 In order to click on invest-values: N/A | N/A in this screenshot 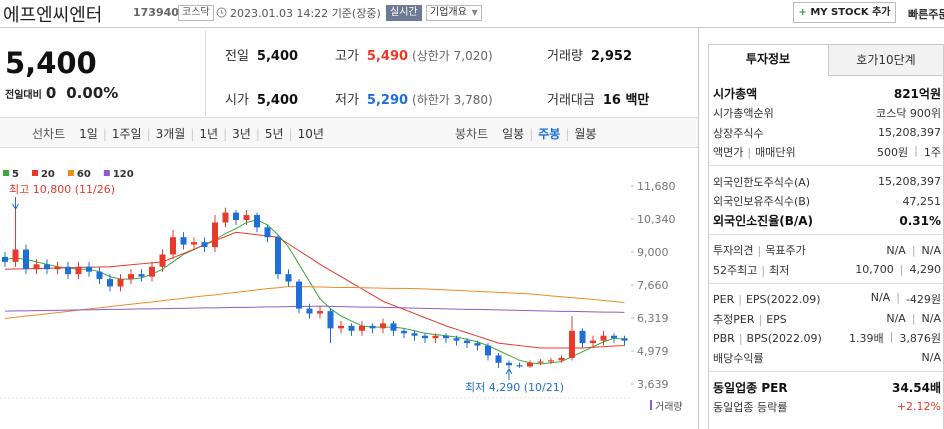, I will do `click(913, 318)`.